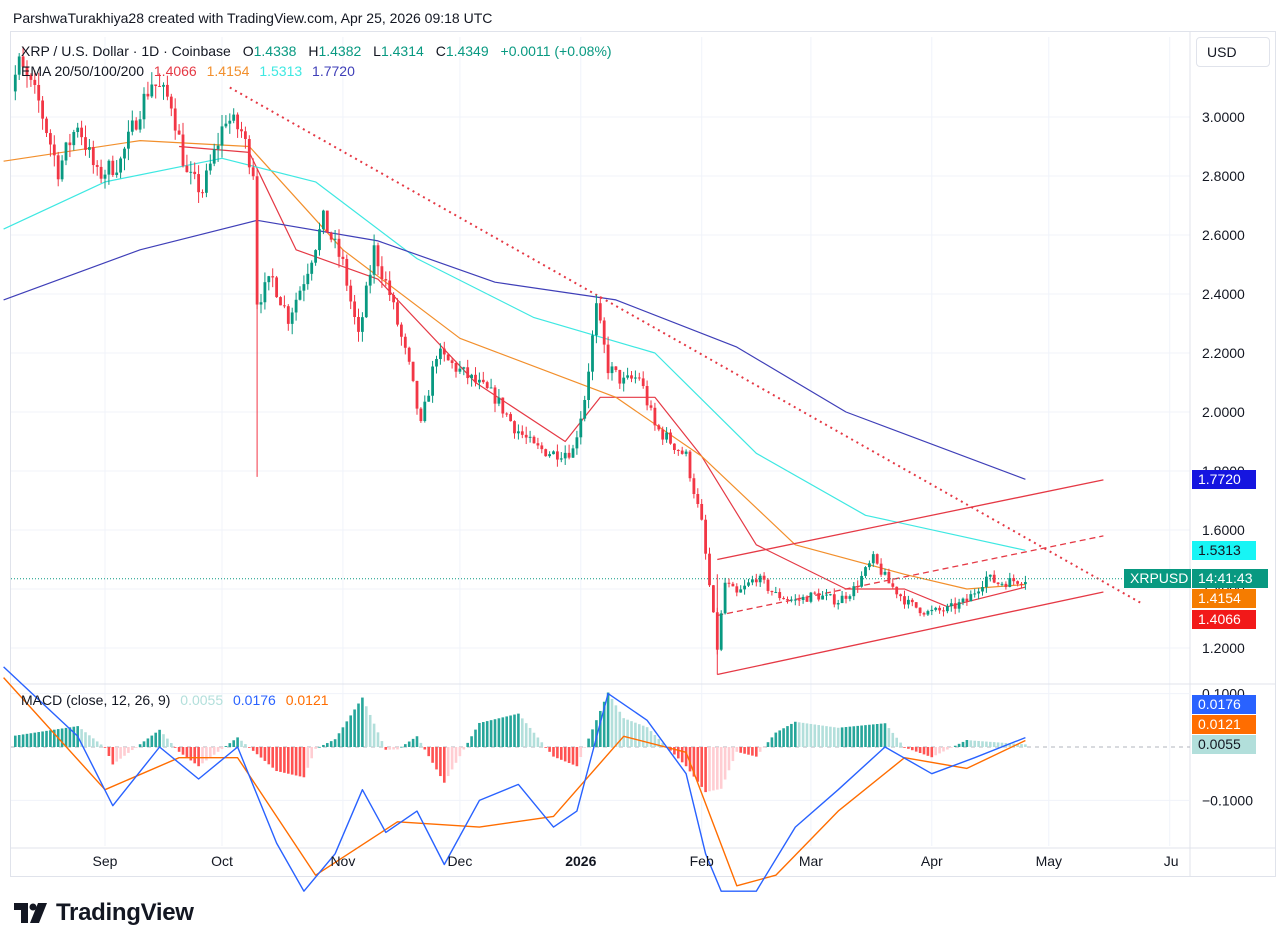 This screenshot has width=1288, height=948. Describe the element at coordinates (580, 861) in the screenshot. I see `time-tick-label: 2026` at that location.